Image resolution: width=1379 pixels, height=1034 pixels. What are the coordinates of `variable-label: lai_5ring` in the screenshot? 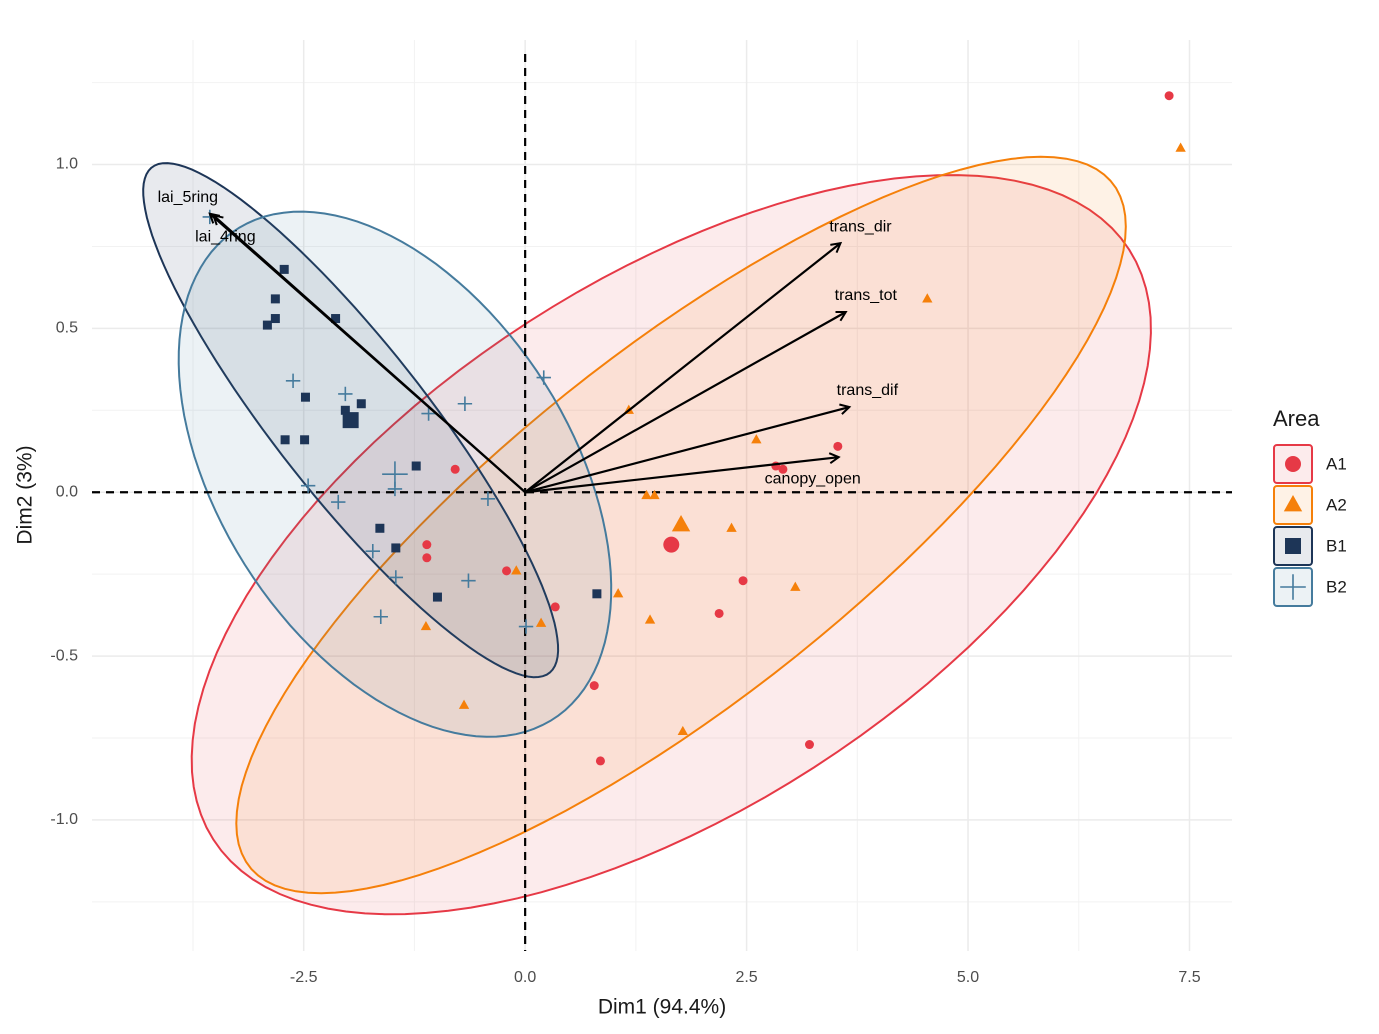 It's located at (188, 197).